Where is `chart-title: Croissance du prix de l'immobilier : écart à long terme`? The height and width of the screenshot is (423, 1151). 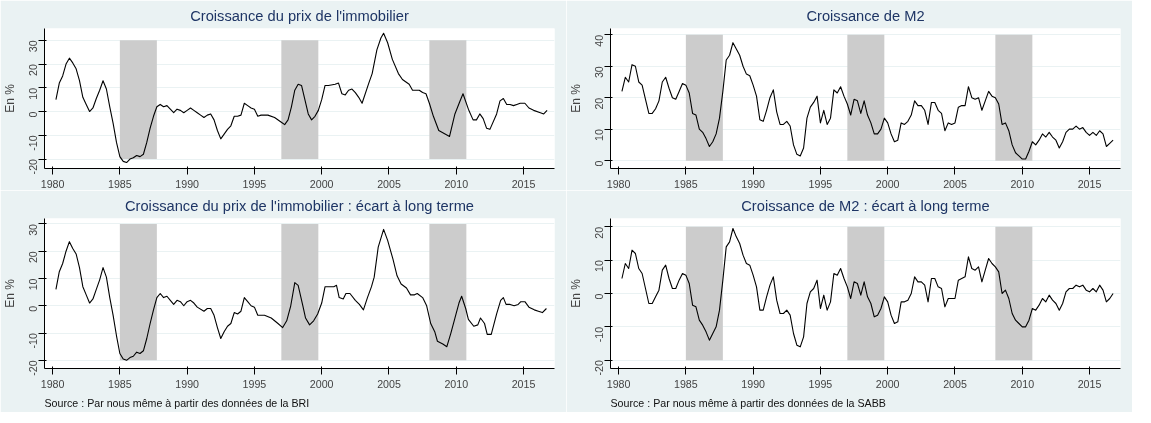 chart-title: Croissance du prix de l'immobilier : écart à long terme is located at coordinates (300, 205).